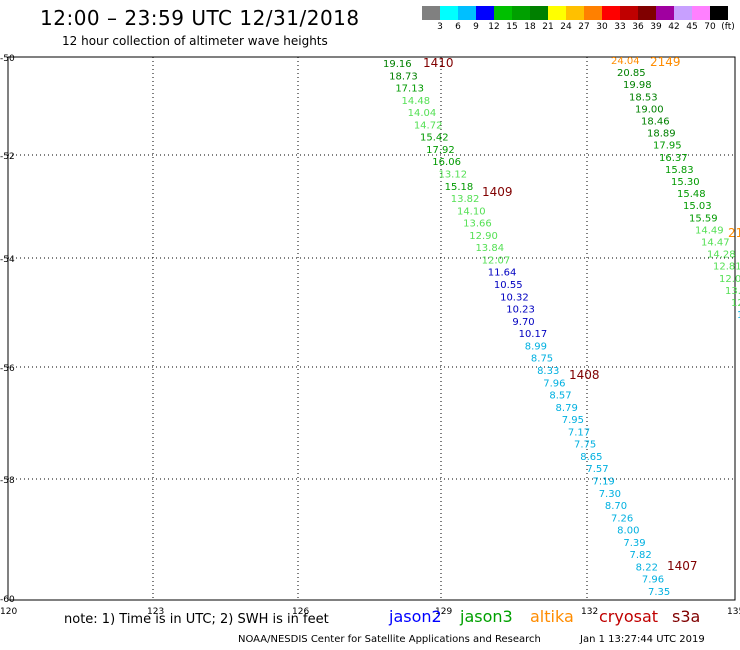 This screenshot has width=740, height=650. I want to click on swh-value: 13.12, so click(452, 175).